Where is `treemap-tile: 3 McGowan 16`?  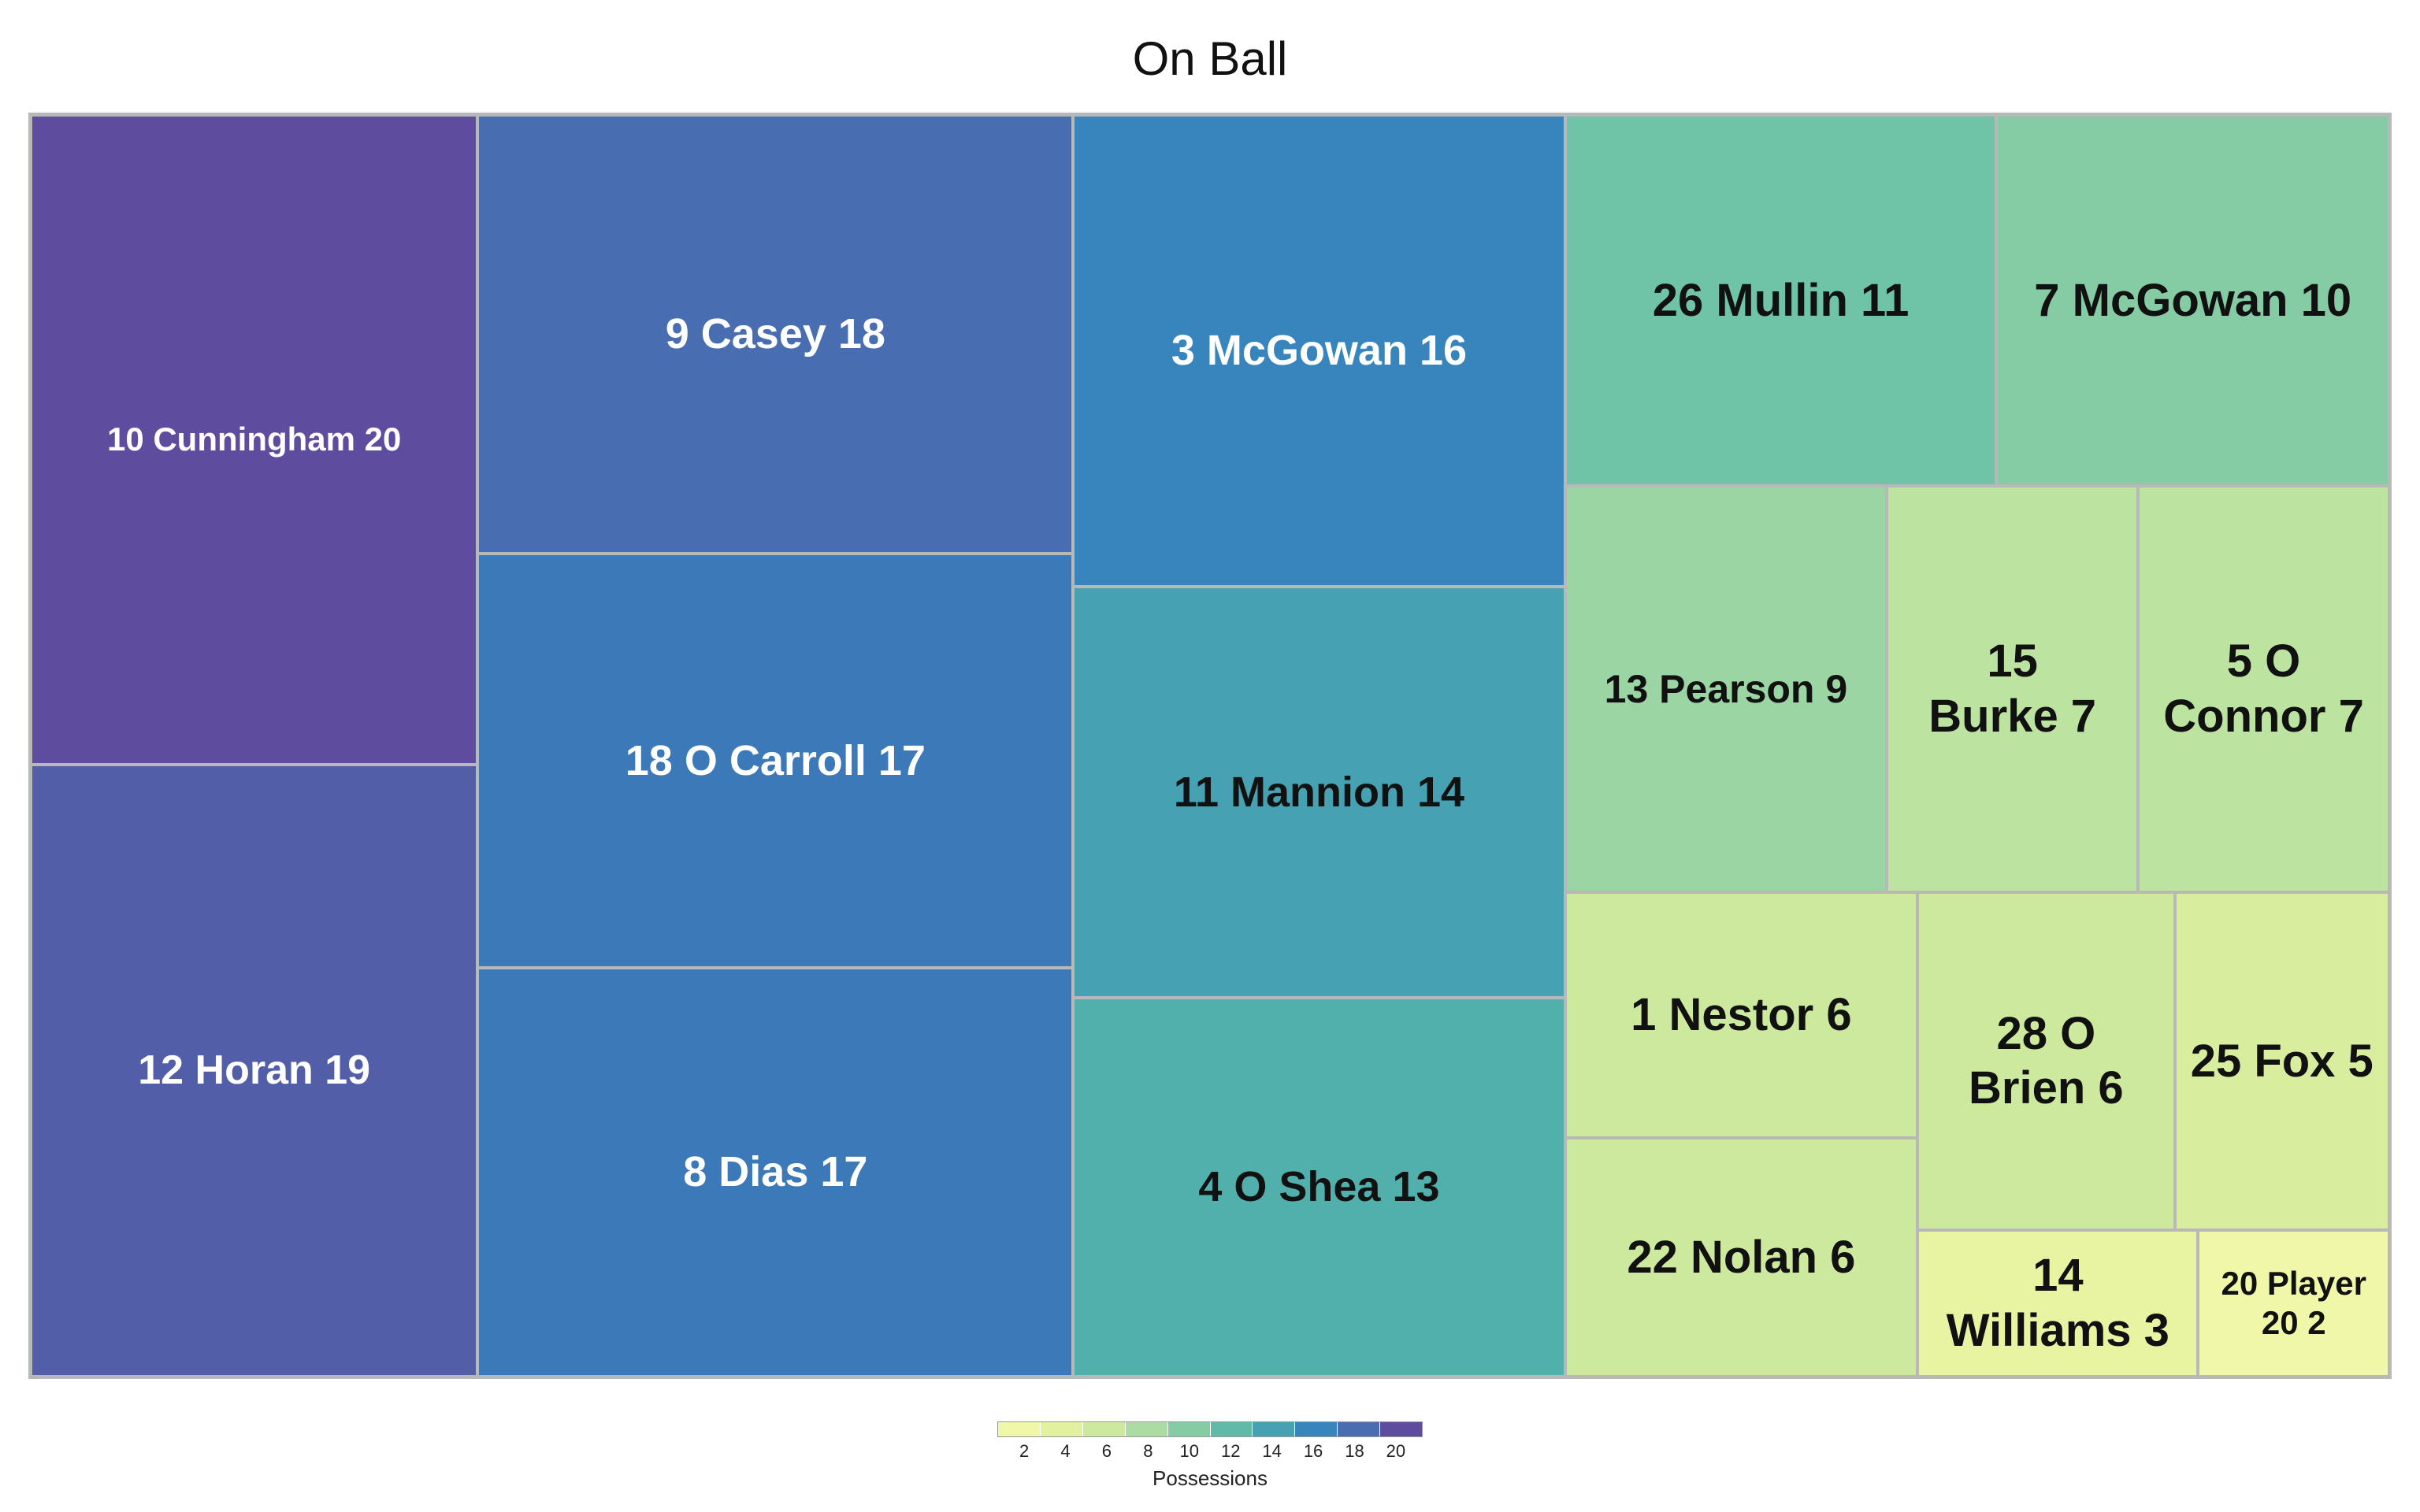 treemap-tile: 3 McGowan 16 is located at coordinates (1319, 351).